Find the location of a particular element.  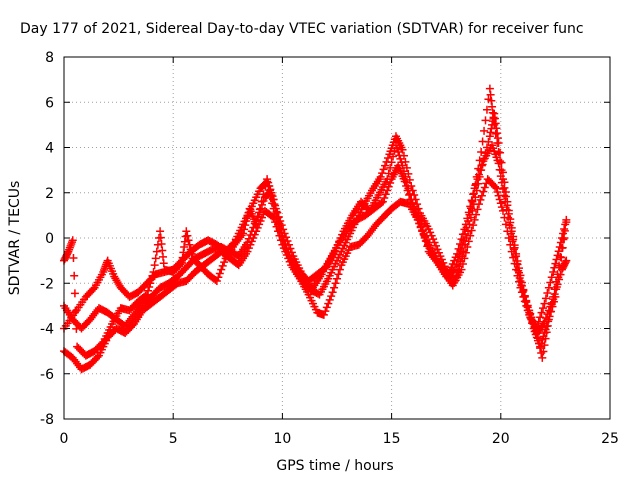

x-tick-label: 20 is located at coordinates (501, 439).